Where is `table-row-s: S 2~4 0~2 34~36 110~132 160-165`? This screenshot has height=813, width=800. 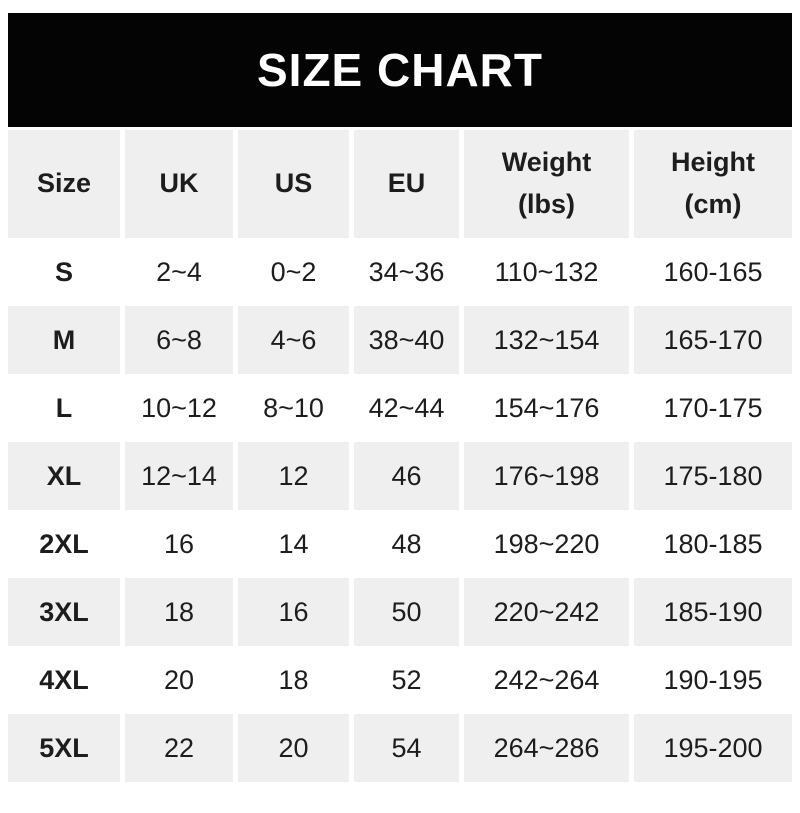 table-row-s: S 2~4 0~2 34~36 110~132 160-165 is located at coordinates (400, 272).